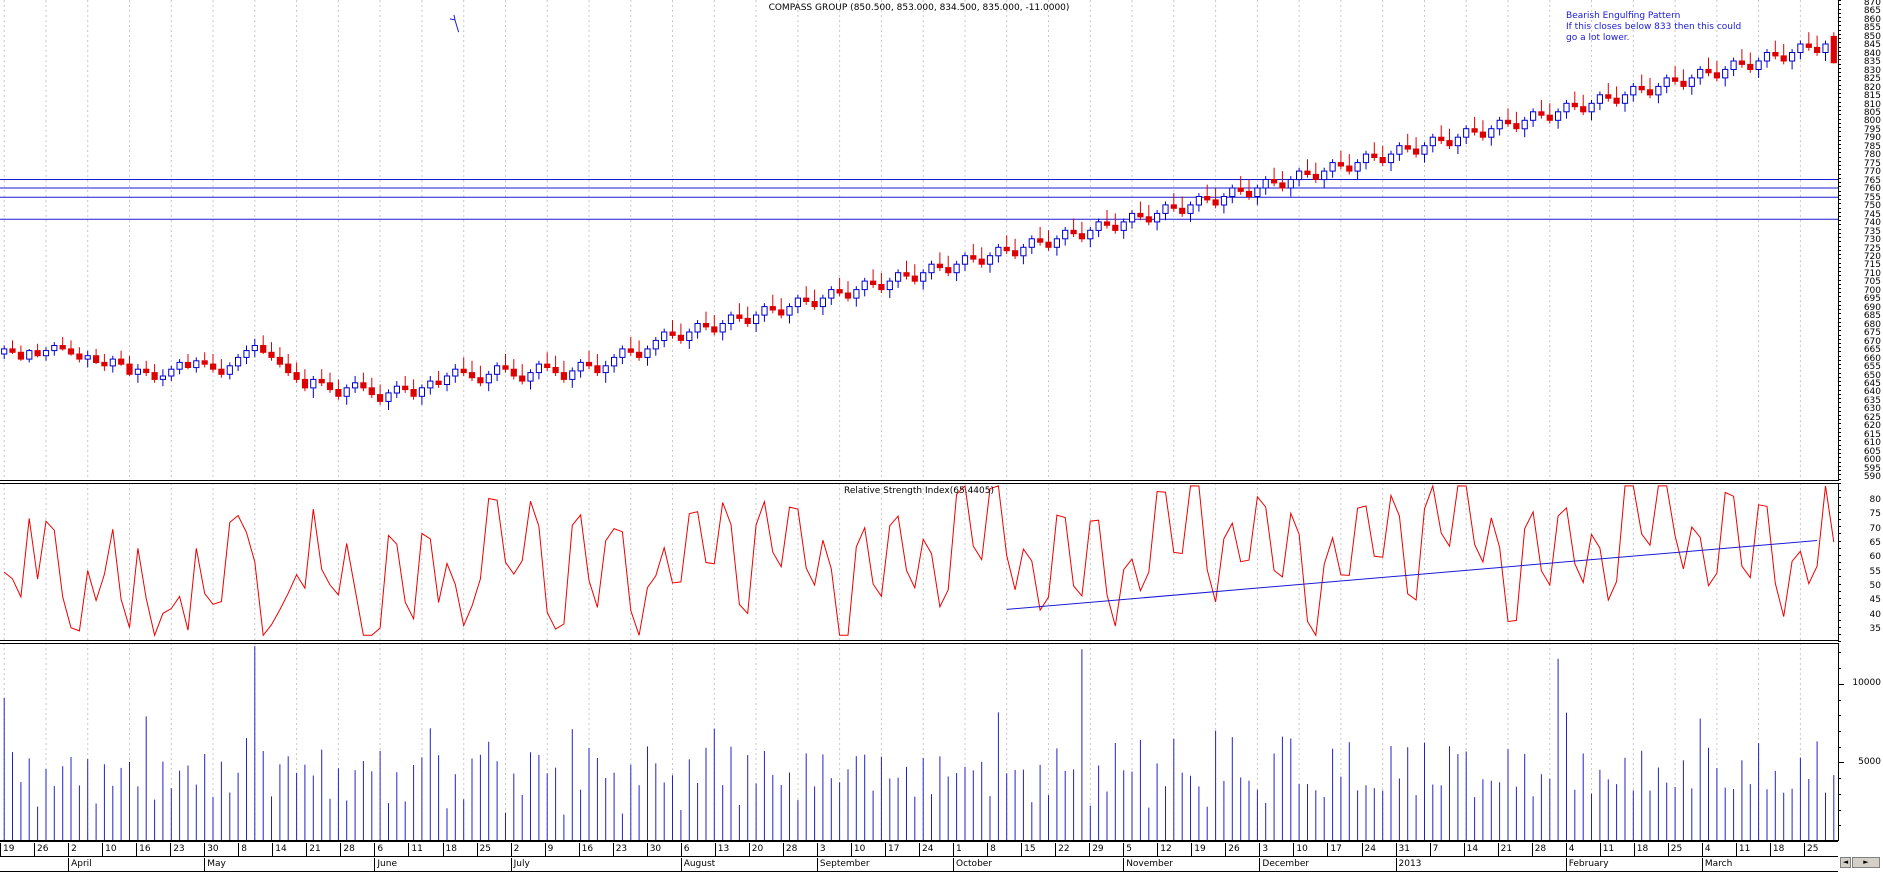 This screenshot has width=1883, height=885. Describe the element at coordinates (1242, 849) in the screenshot. I see `date-axis-day-label: 26` at that location.